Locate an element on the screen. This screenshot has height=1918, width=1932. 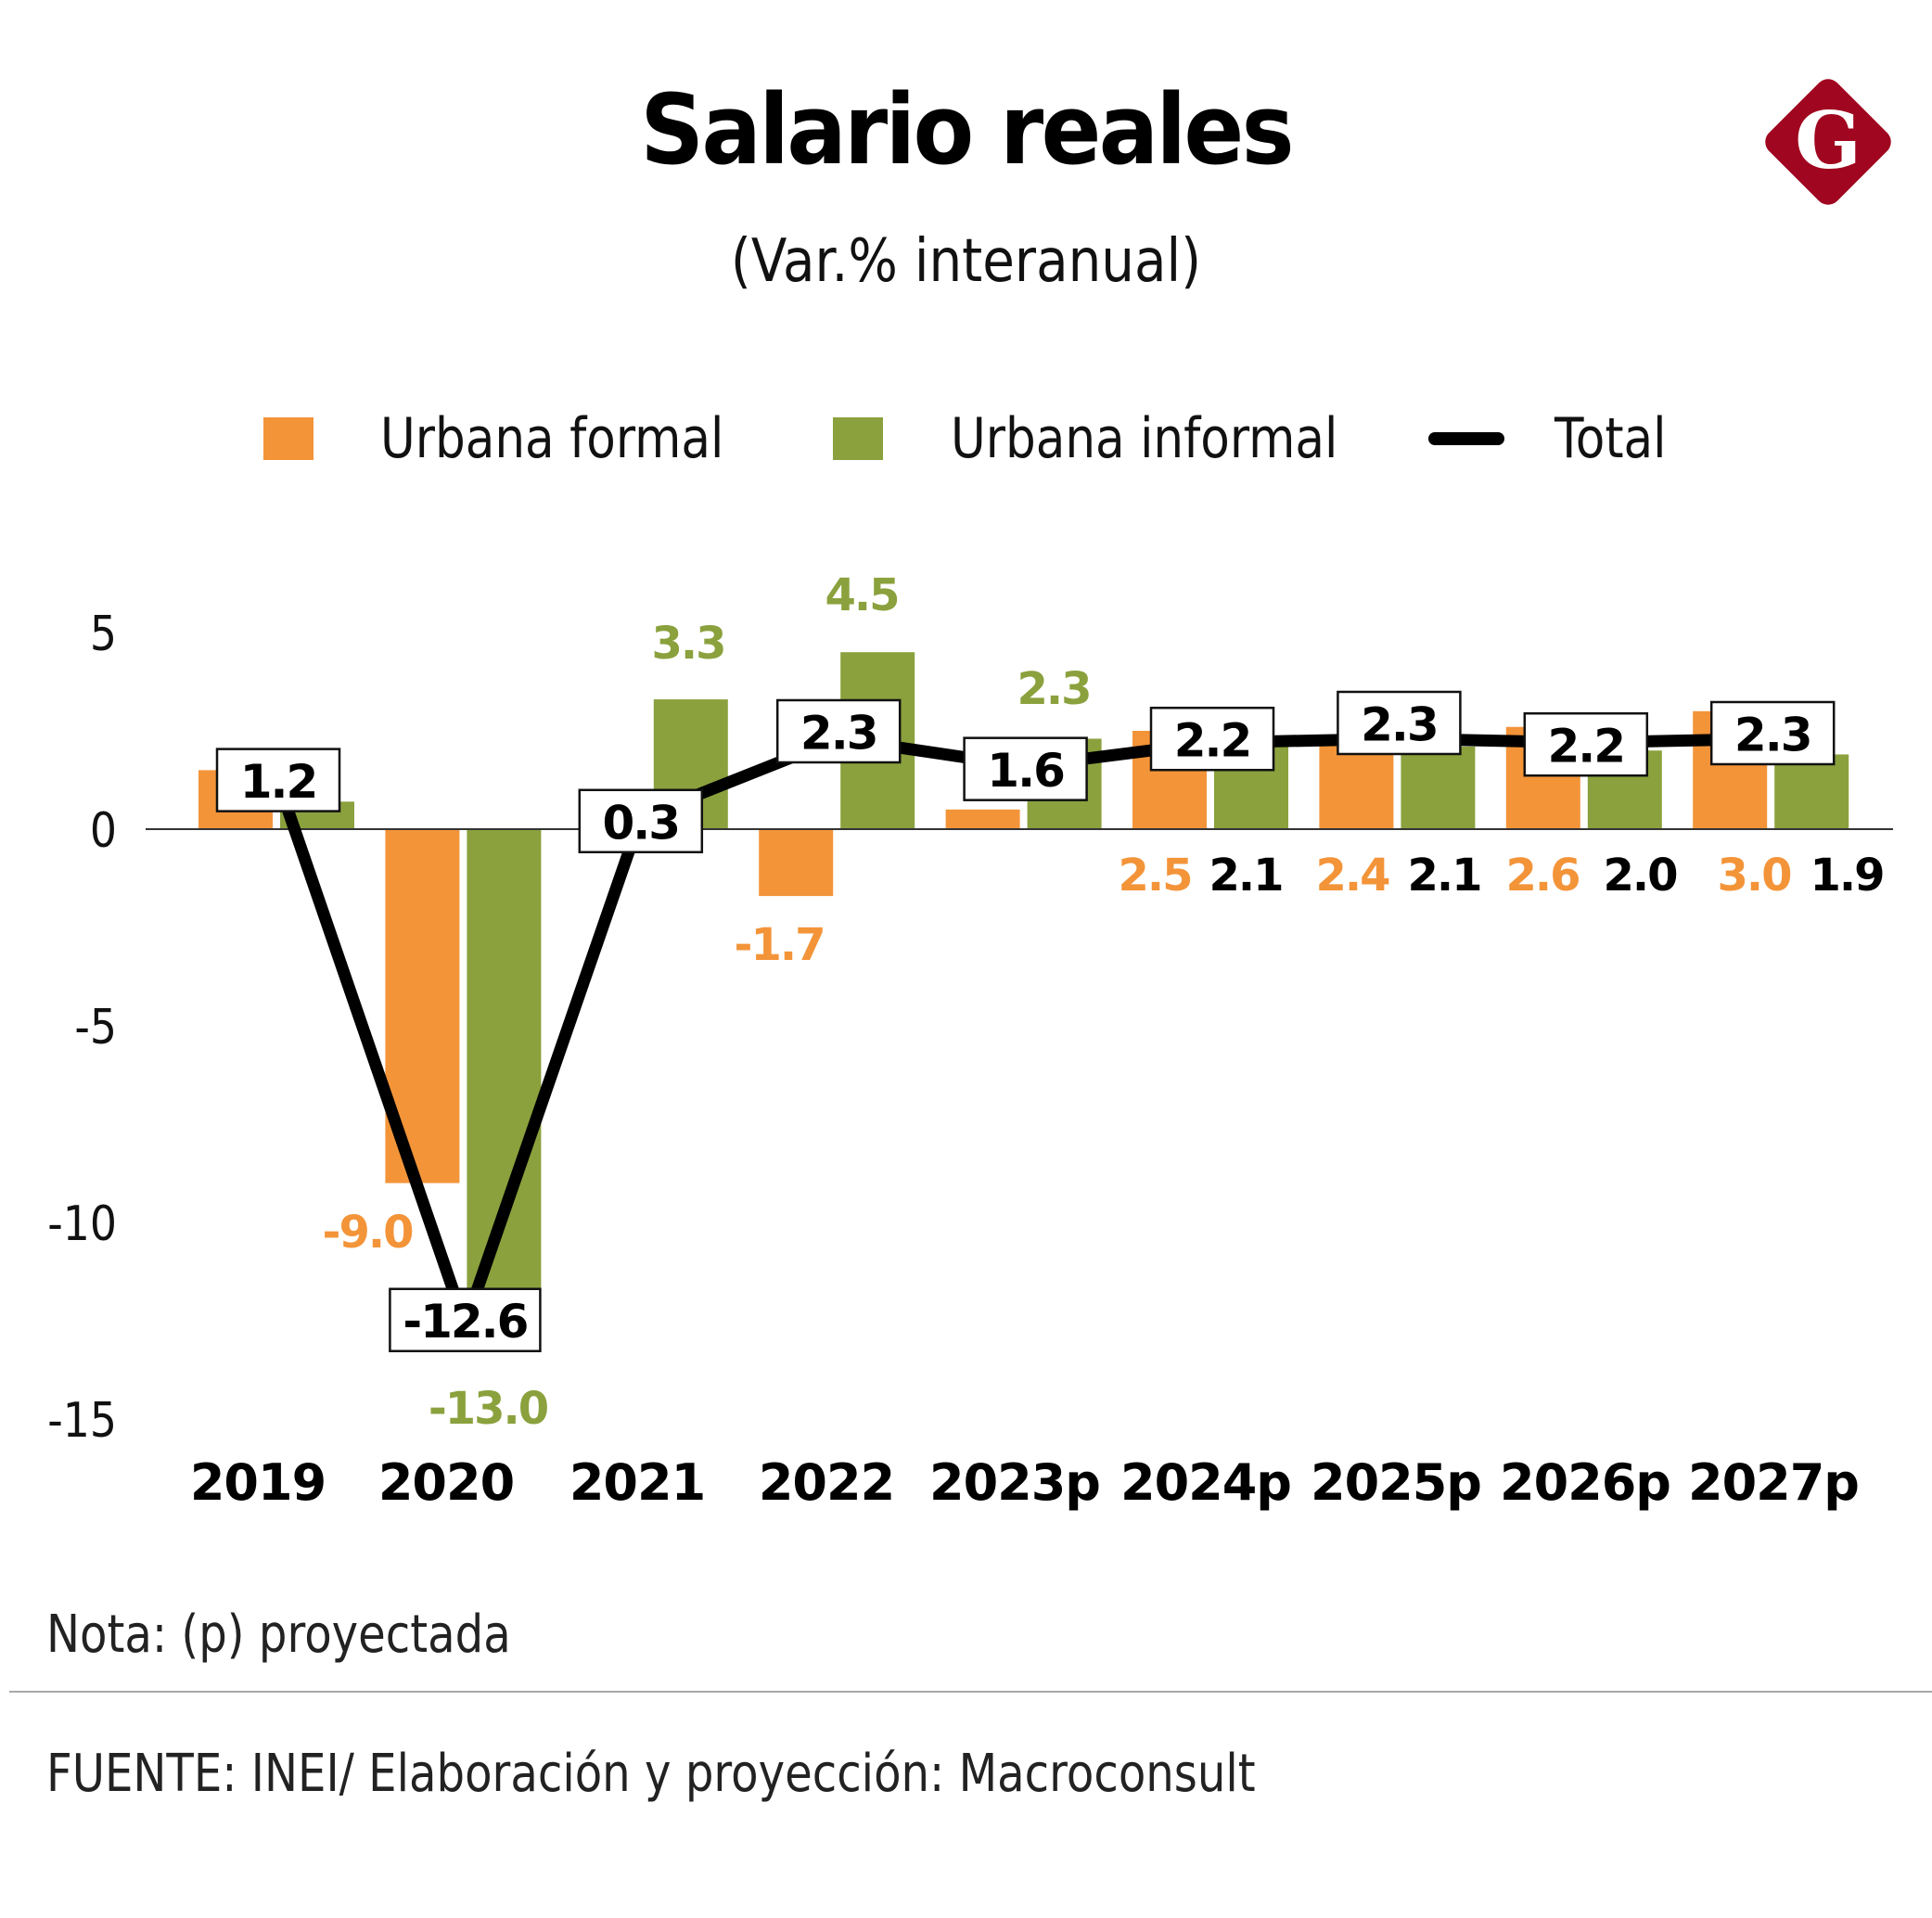
urbana-formal-value-label: -1.7 is located at coordinates (780, 945).